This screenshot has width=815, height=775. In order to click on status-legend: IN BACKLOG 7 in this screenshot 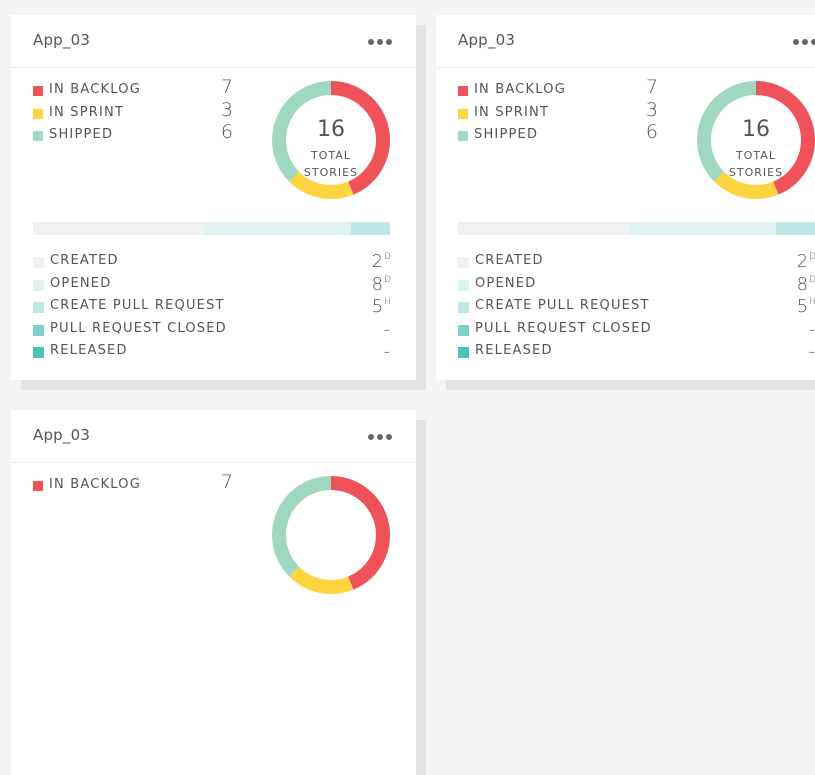, I will do `click(133, 487)`.